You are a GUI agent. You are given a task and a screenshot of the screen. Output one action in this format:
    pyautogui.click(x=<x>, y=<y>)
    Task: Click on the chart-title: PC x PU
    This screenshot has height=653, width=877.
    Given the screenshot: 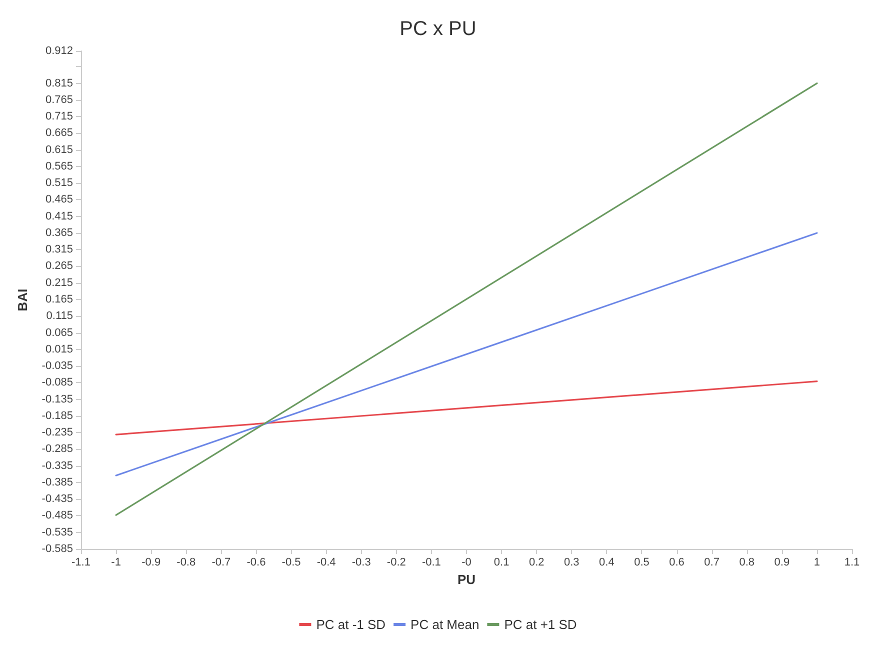 What is the action you would take?
    pyautogui.click(x=438, y=29)
    